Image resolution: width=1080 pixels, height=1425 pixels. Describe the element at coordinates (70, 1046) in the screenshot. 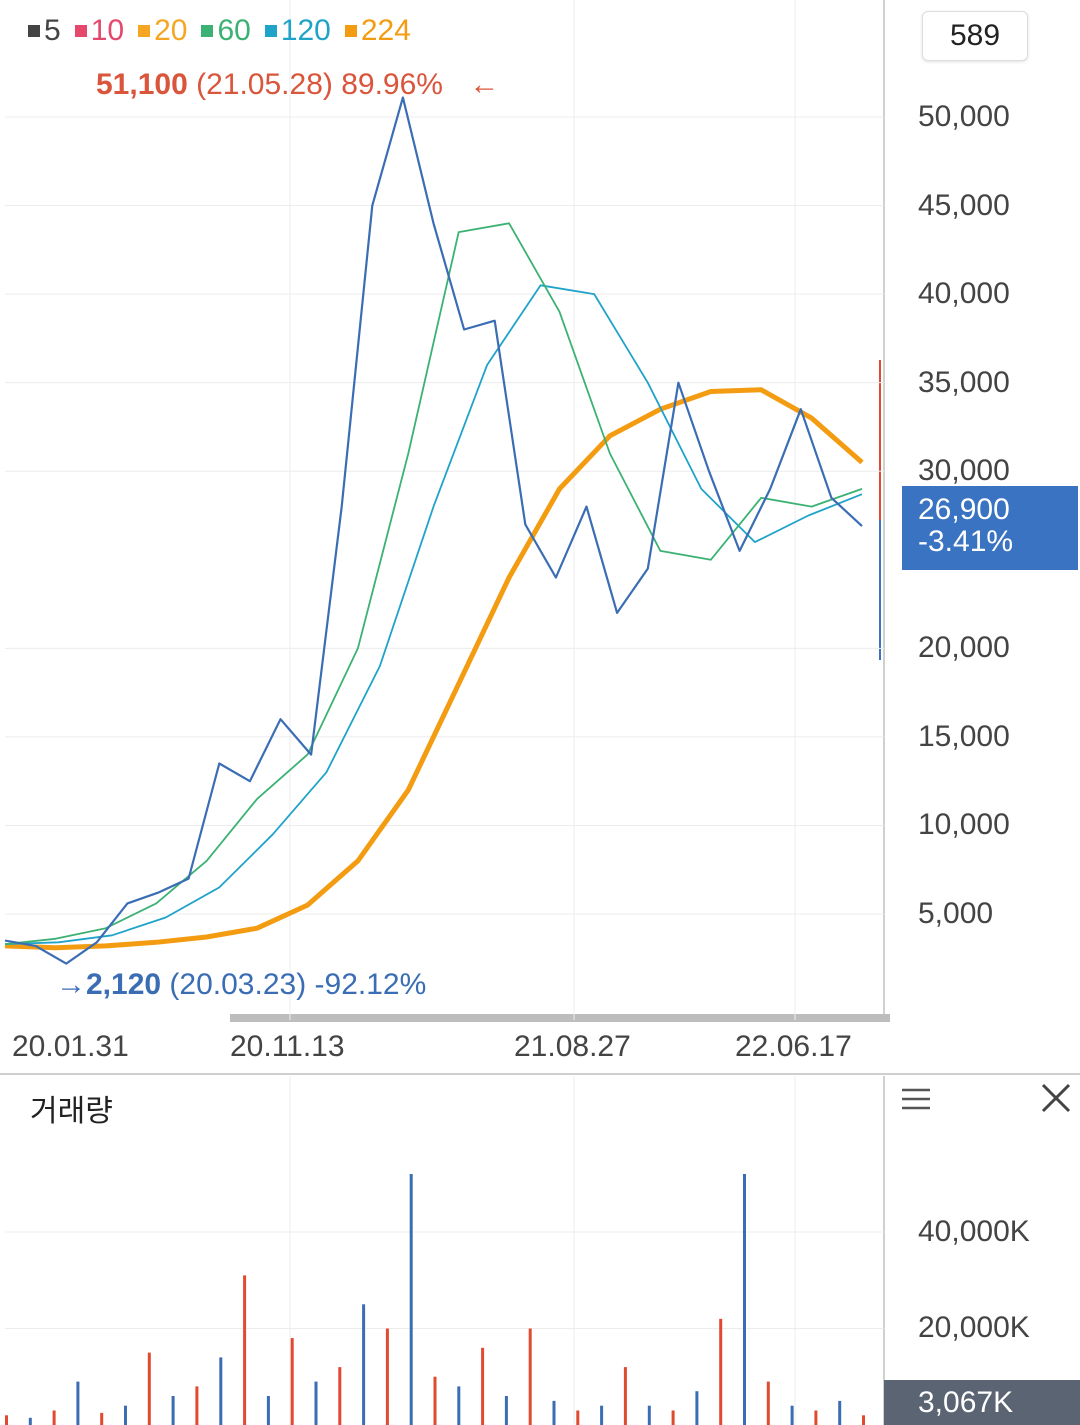

I see `x-tick-label: 20.01.31` at that location.